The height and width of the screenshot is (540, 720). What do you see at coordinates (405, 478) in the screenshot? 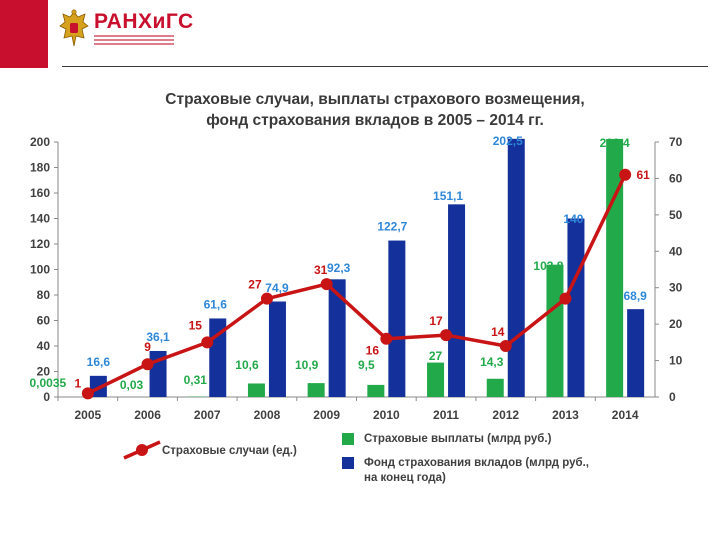
I see `legend-label-fund-line2: на конец года)` at bounding box center [405, 478].